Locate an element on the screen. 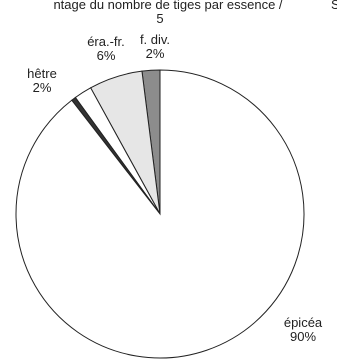 The height and width of the screenshot is (362, 337). slice-label: f. div. is located at coordinates (155, 39).